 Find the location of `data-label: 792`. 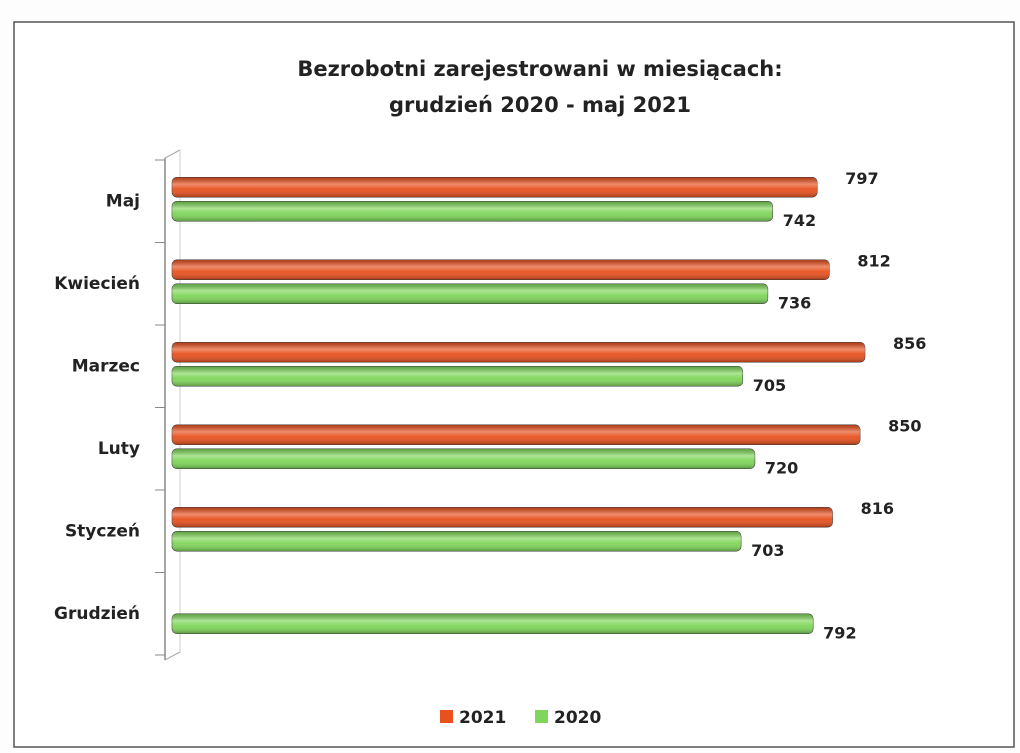

data-label: 792 is located at coordinates (839, 632).